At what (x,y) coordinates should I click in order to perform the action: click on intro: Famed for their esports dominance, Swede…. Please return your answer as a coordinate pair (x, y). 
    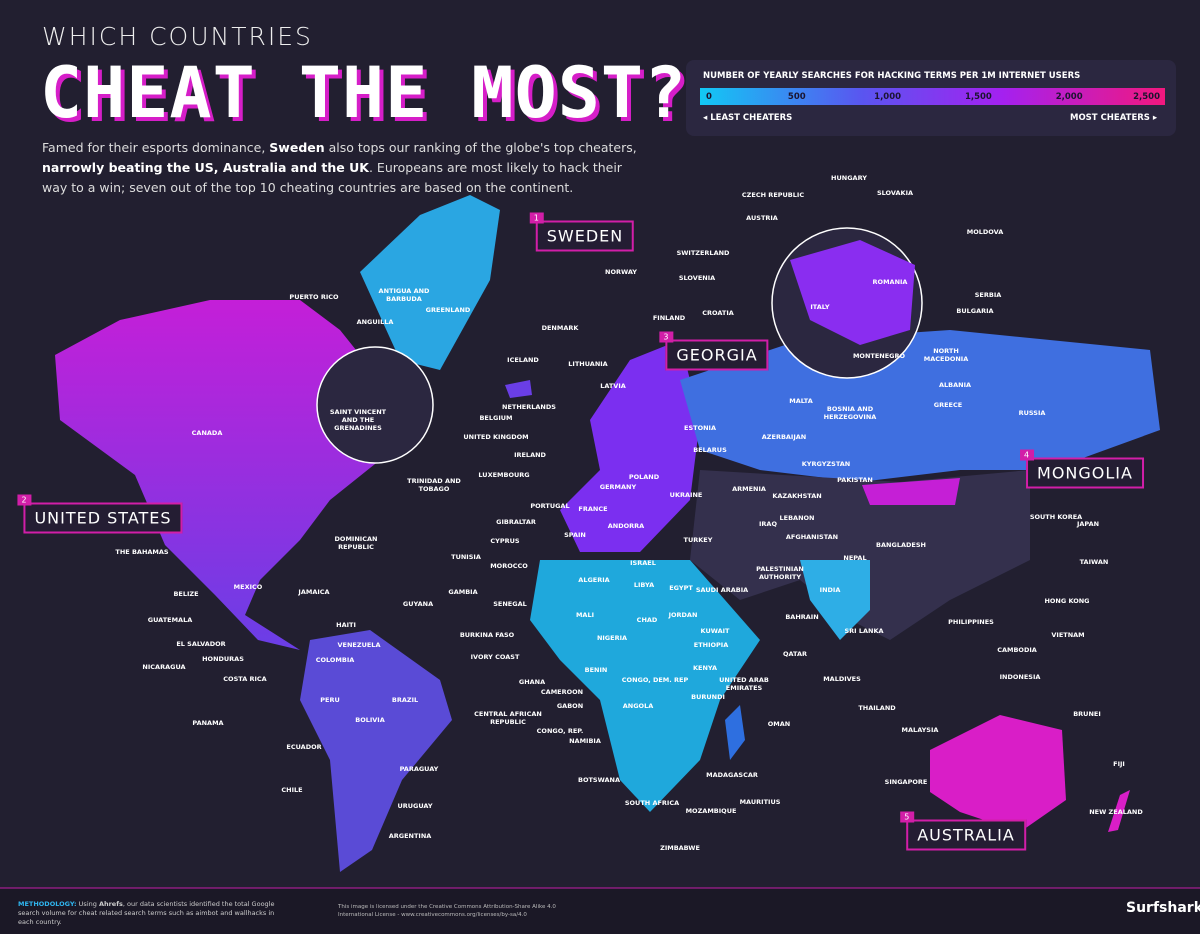
    Looking at the image, I should click on (342, 168).